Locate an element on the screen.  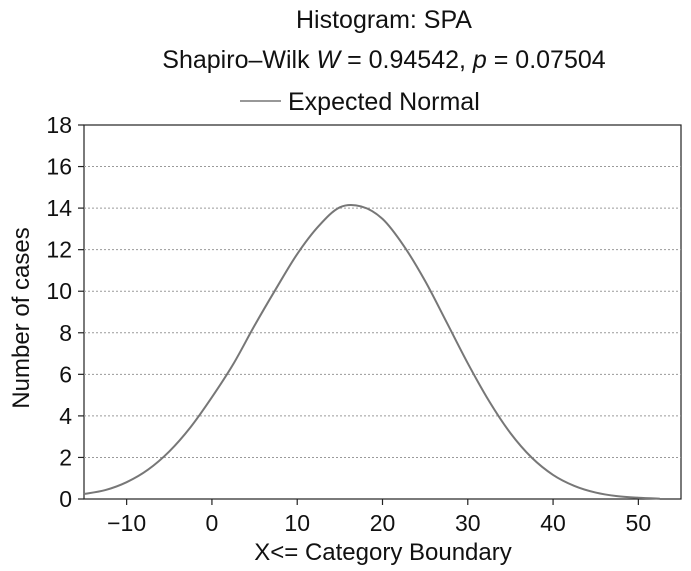
chart-legend: Expected Normal is located at coordinates (360, 102).